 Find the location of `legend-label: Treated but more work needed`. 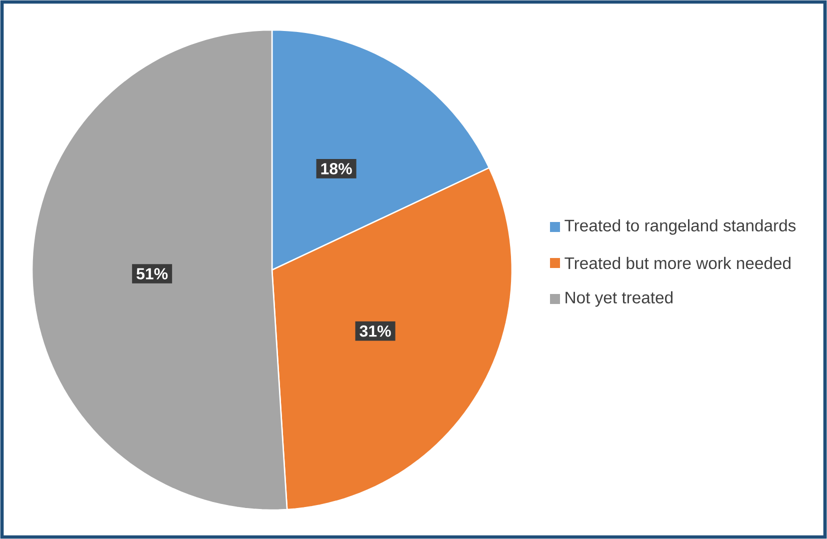

legend-label: Treated but more work needed is located at coordinates (677, 263).